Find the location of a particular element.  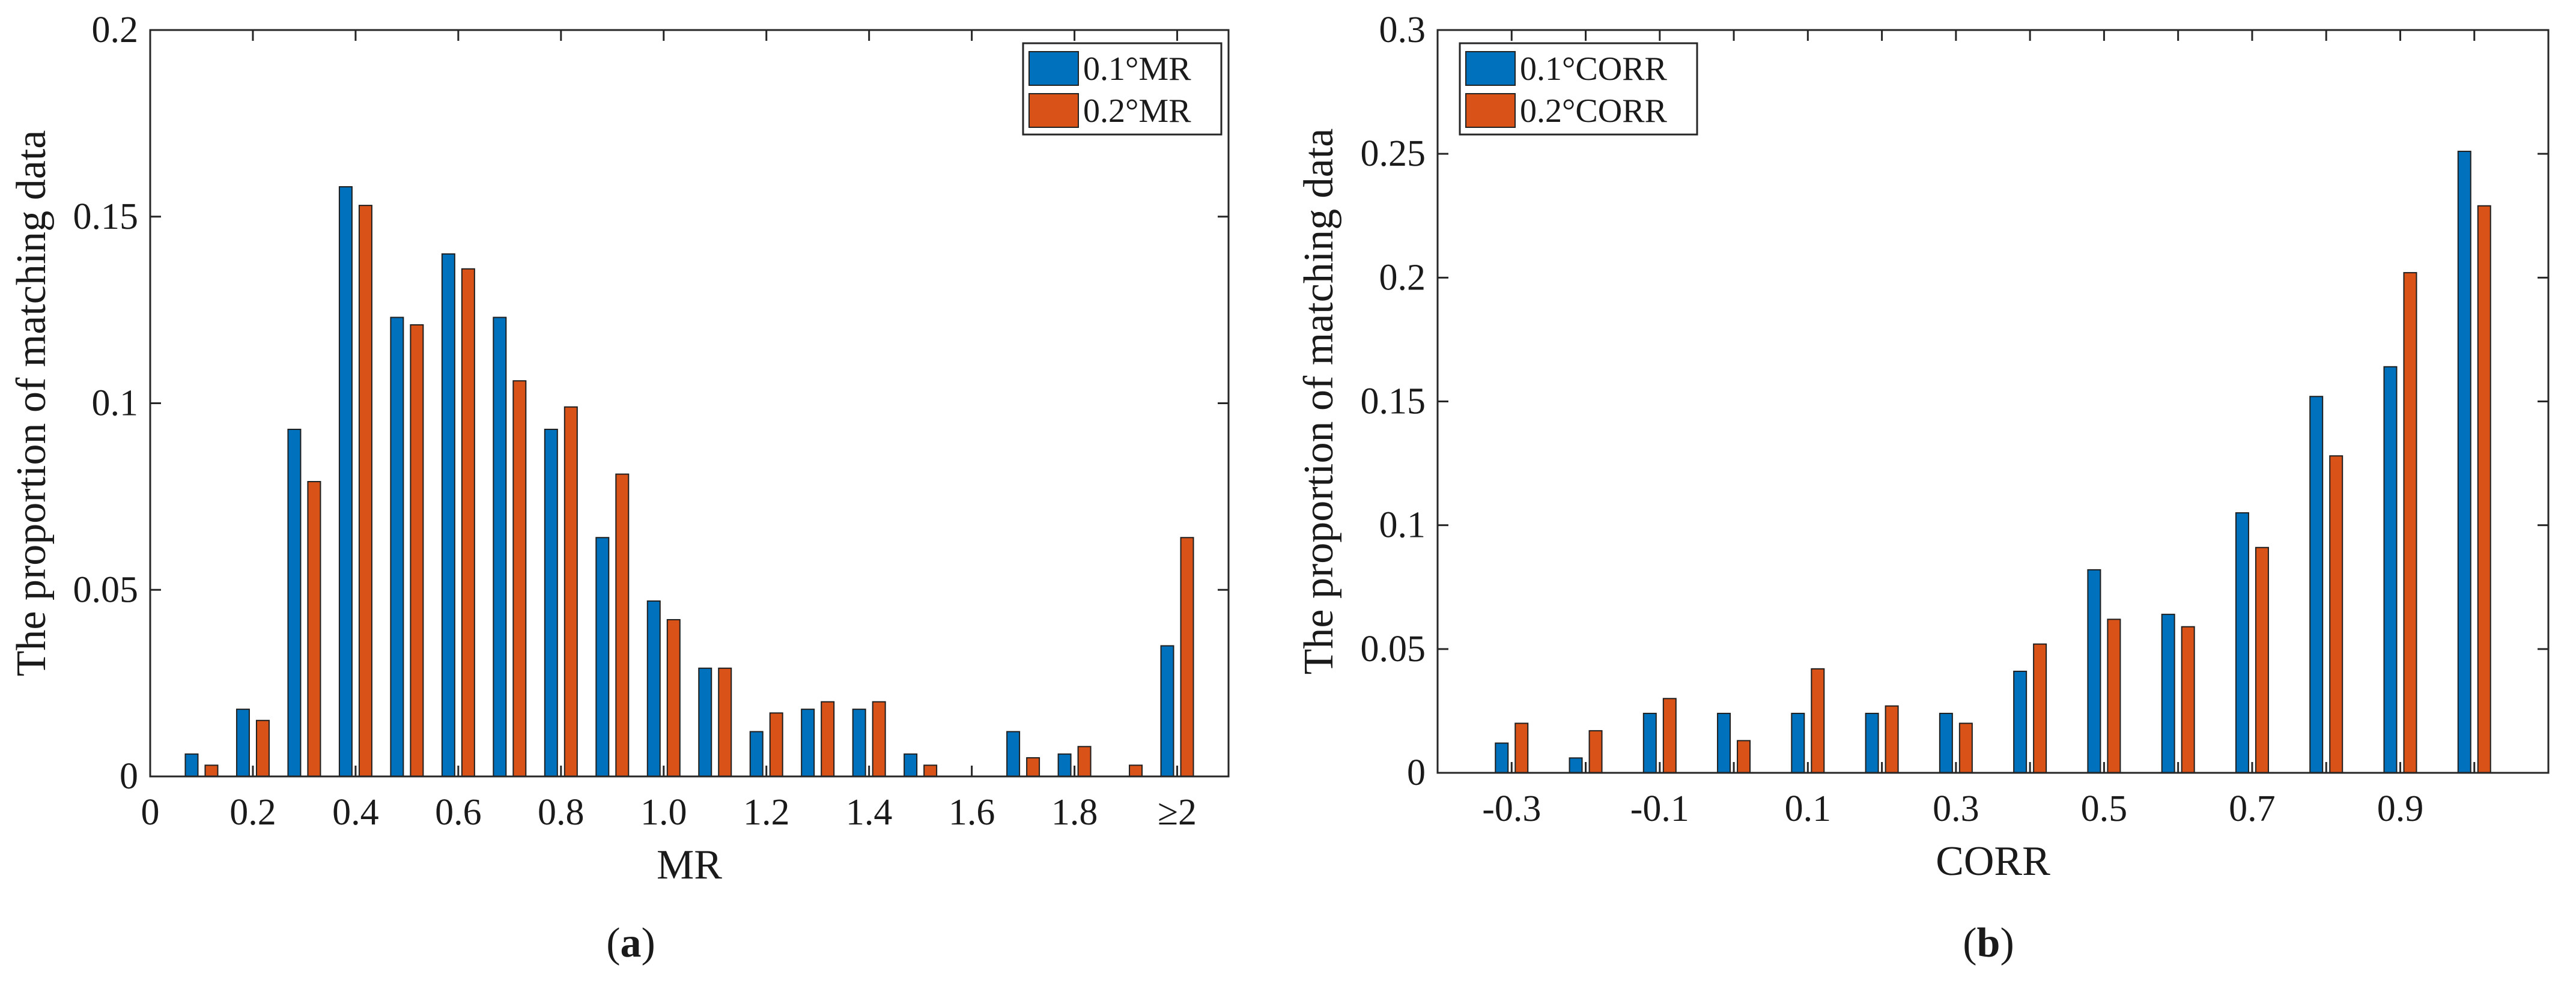

y-tick-label-0-3: 0.15 is located at coordinates (106, 216).